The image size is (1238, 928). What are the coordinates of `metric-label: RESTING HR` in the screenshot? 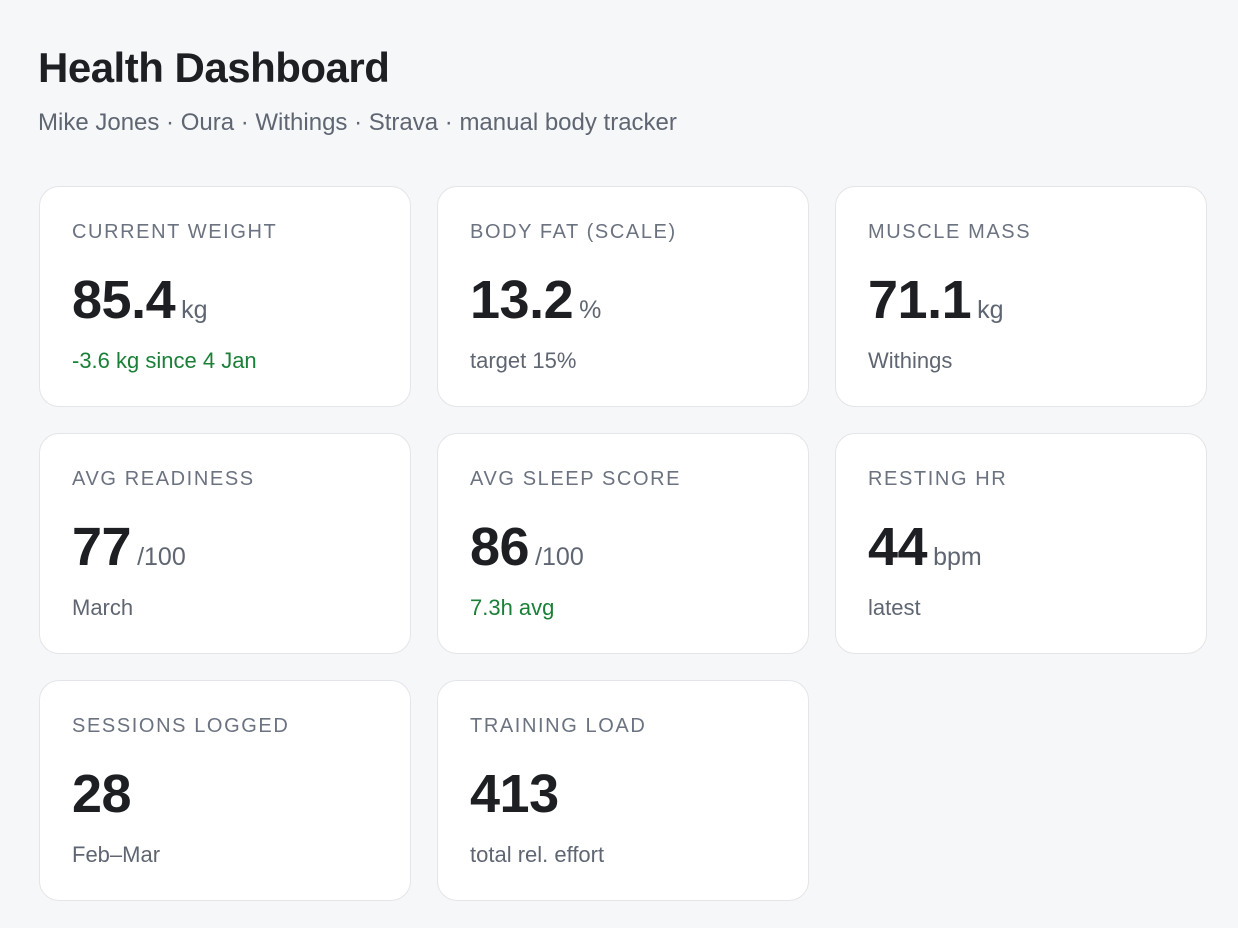 It's located at (938, 479).